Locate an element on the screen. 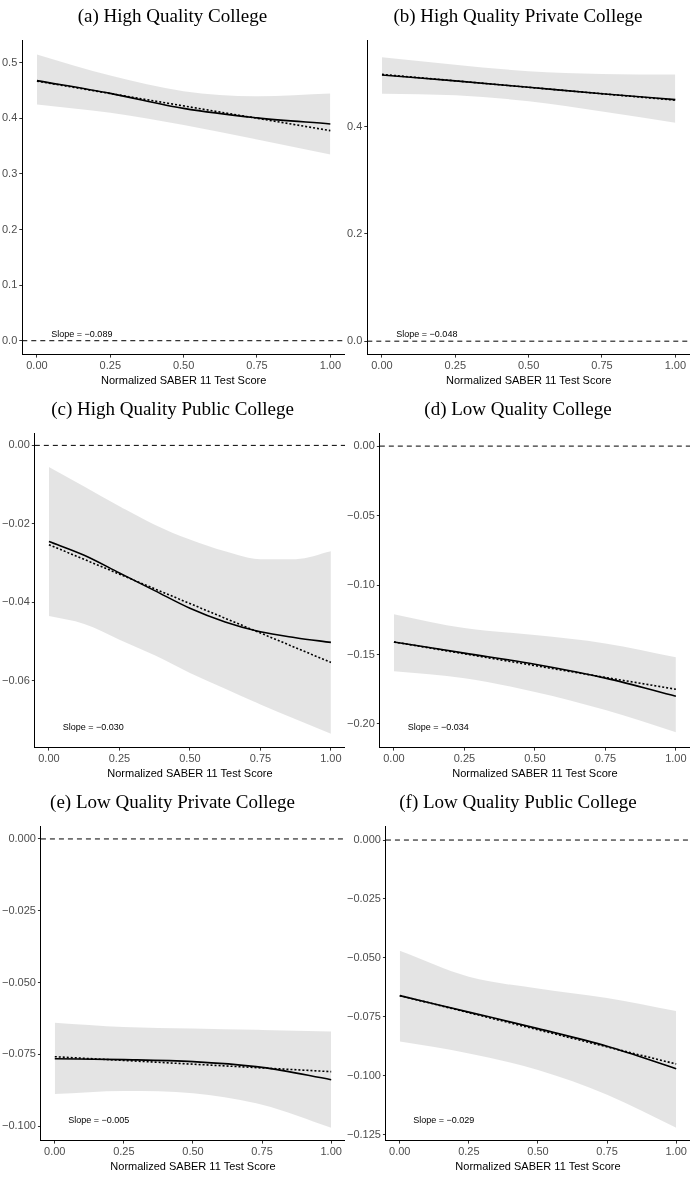 This screenshot has width=691, height=1180. annotation: Slope = −0.034 is located at coordinates (438, 726).